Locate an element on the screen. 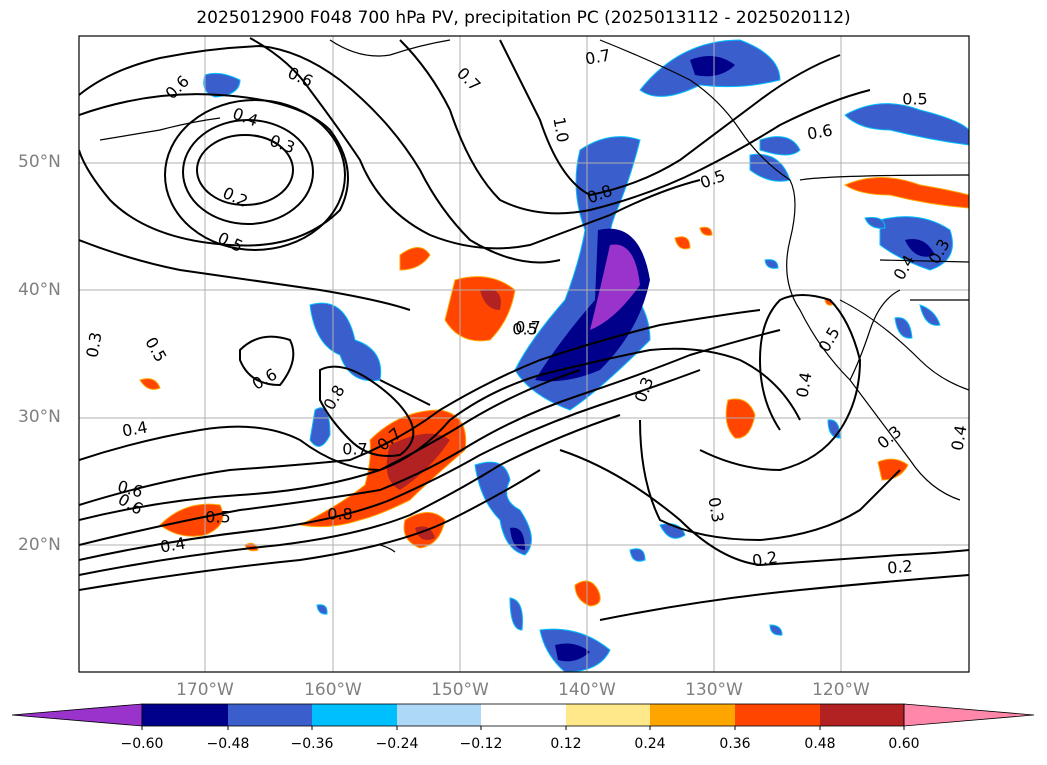 The width and height of the screenshot is (1047, 765). lon-label-160w: 160°W is located at coordinates (333, 690).